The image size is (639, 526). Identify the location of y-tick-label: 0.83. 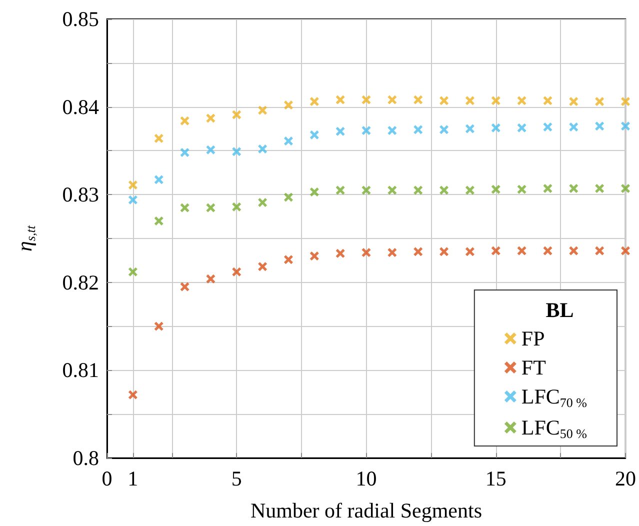
(80, 194).